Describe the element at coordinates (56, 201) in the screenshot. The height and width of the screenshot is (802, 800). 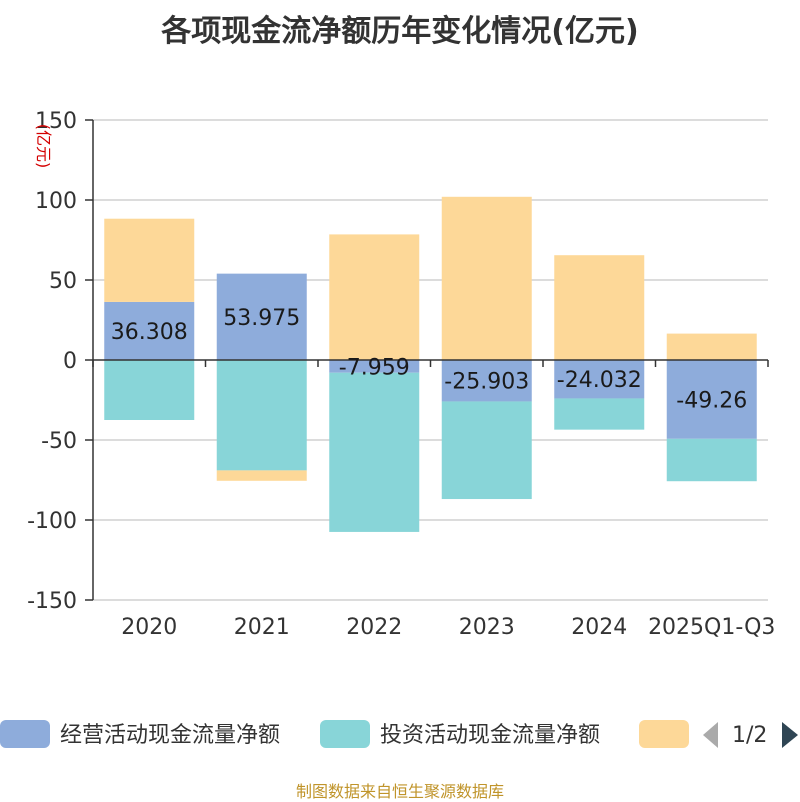
I see `y-tick-label: 100` at that location.